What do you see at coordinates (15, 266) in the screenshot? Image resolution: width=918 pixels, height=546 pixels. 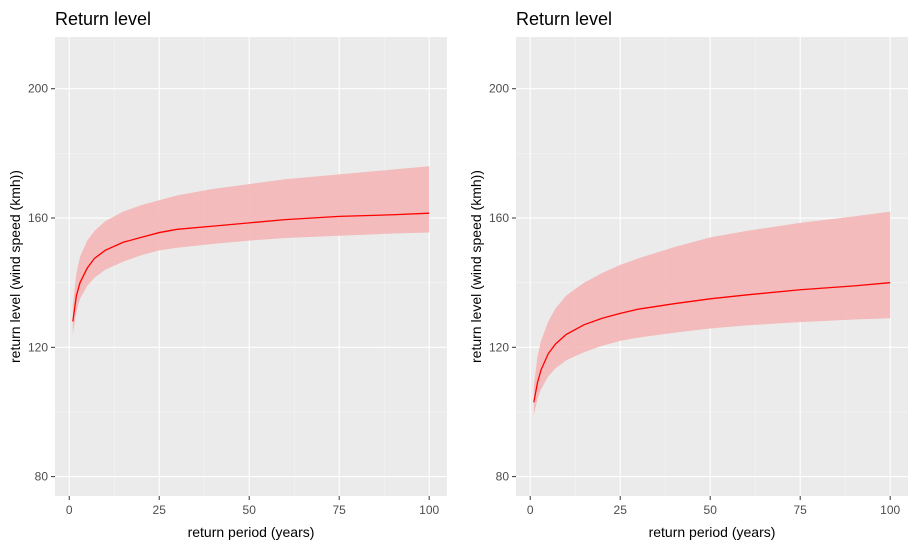 I see `left-y-axis-title: return level (wind speed (kmh))` at bounding box center [15, 266].